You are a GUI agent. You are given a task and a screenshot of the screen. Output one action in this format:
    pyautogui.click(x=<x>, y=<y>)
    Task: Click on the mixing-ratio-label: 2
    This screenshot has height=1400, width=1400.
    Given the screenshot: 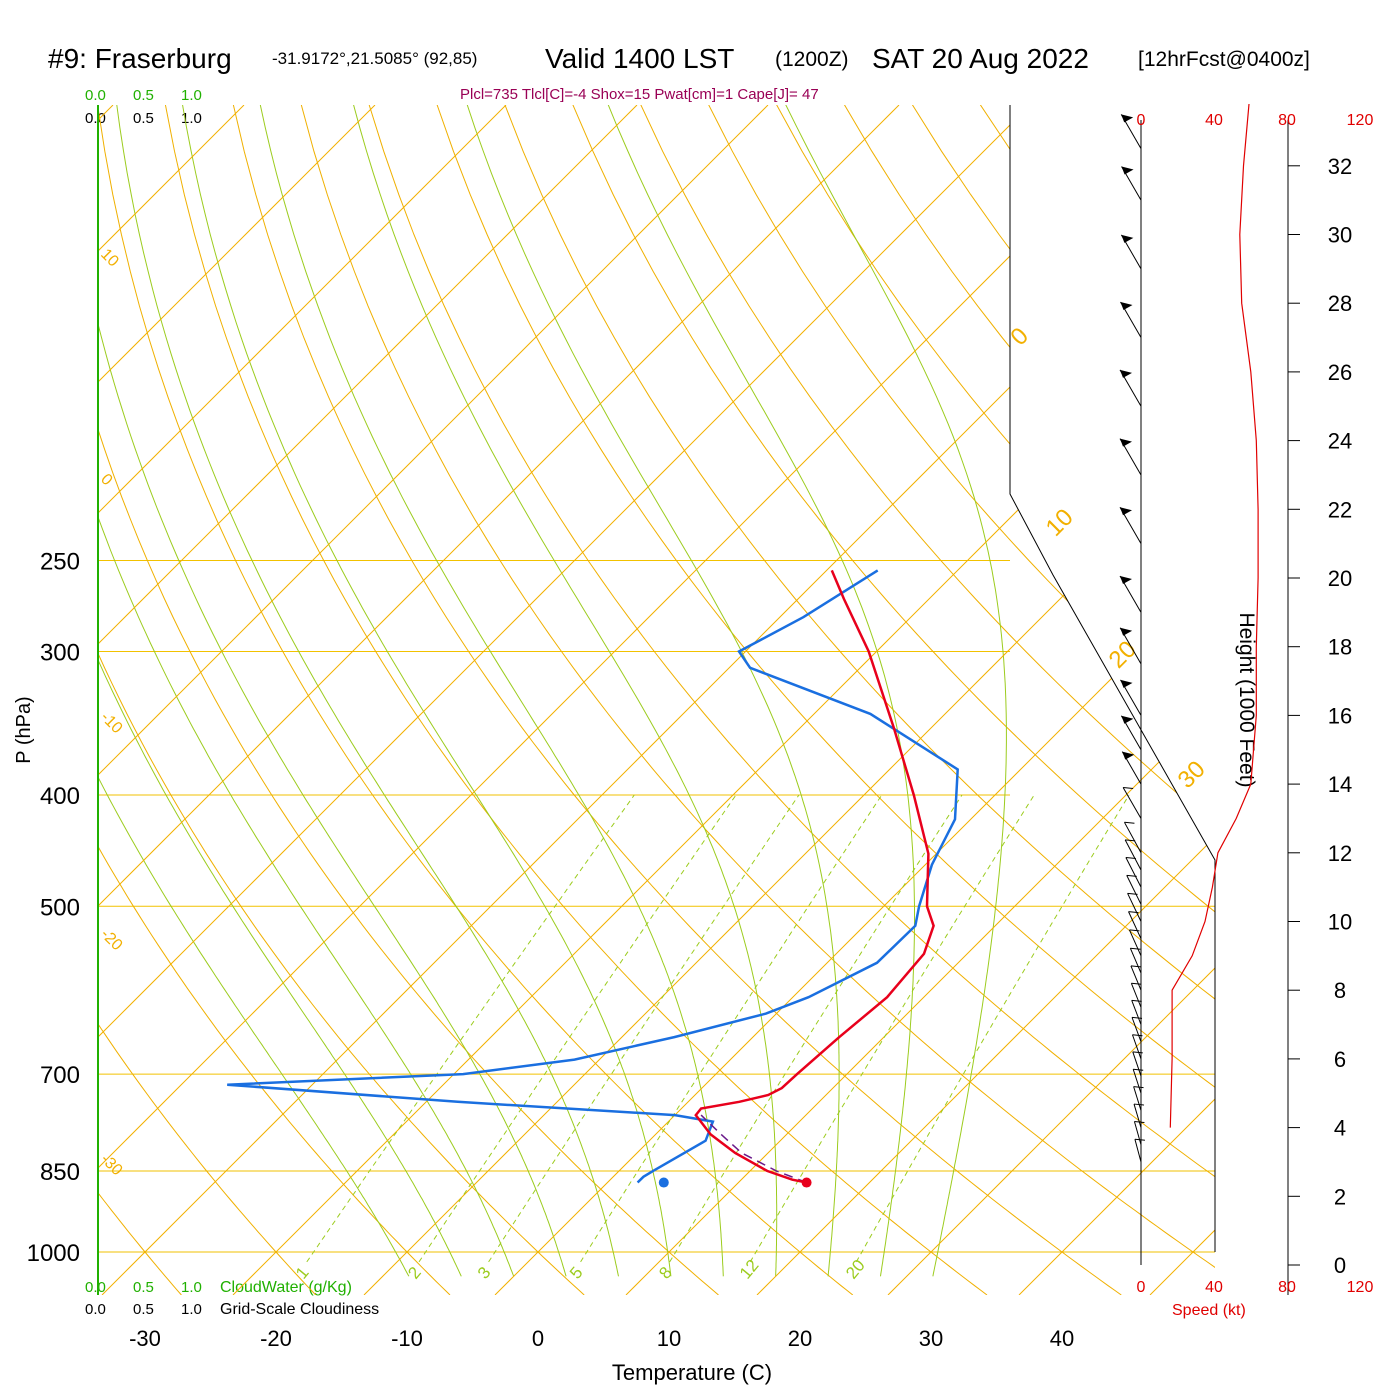 What is the action you would take?
    pyautogui.click(x=414, y=1272)
    